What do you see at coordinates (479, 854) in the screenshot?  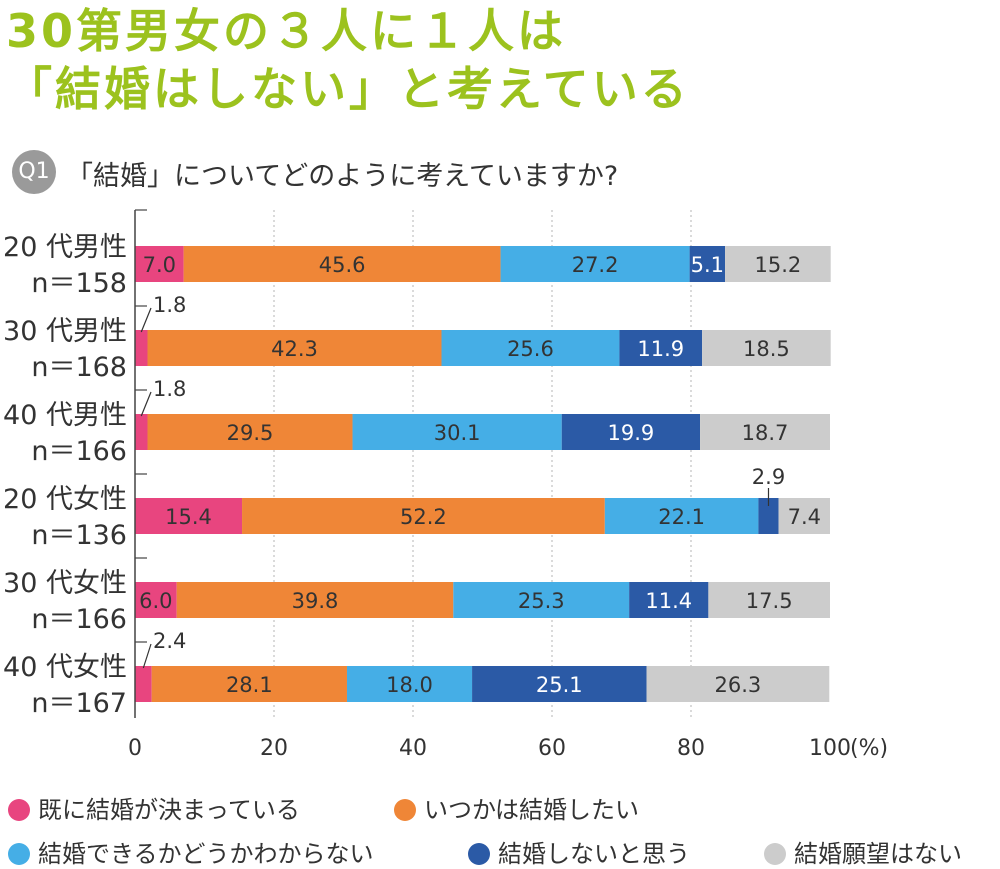 I see `legend-swatch-dark-blue` at bounding box center [479, 854].